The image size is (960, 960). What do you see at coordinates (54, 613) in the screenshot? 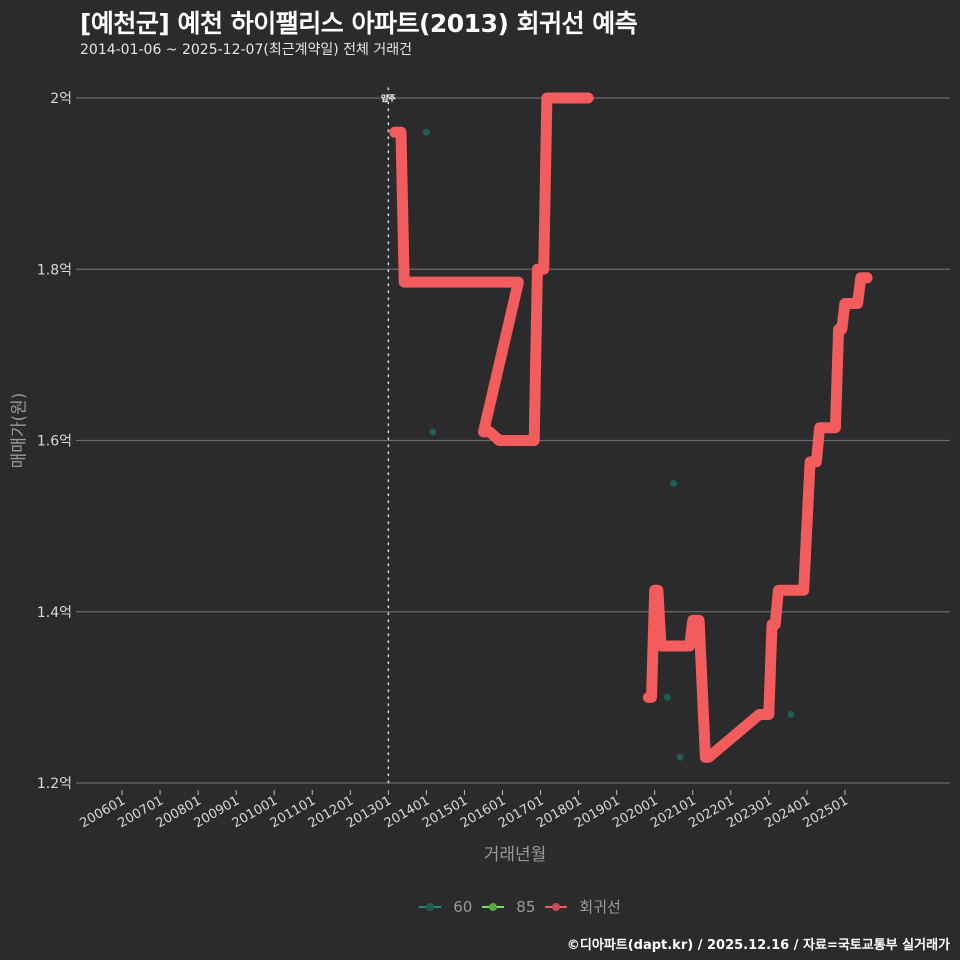
I see `svg-text: 1.4억` at bounding box center [54, 613].